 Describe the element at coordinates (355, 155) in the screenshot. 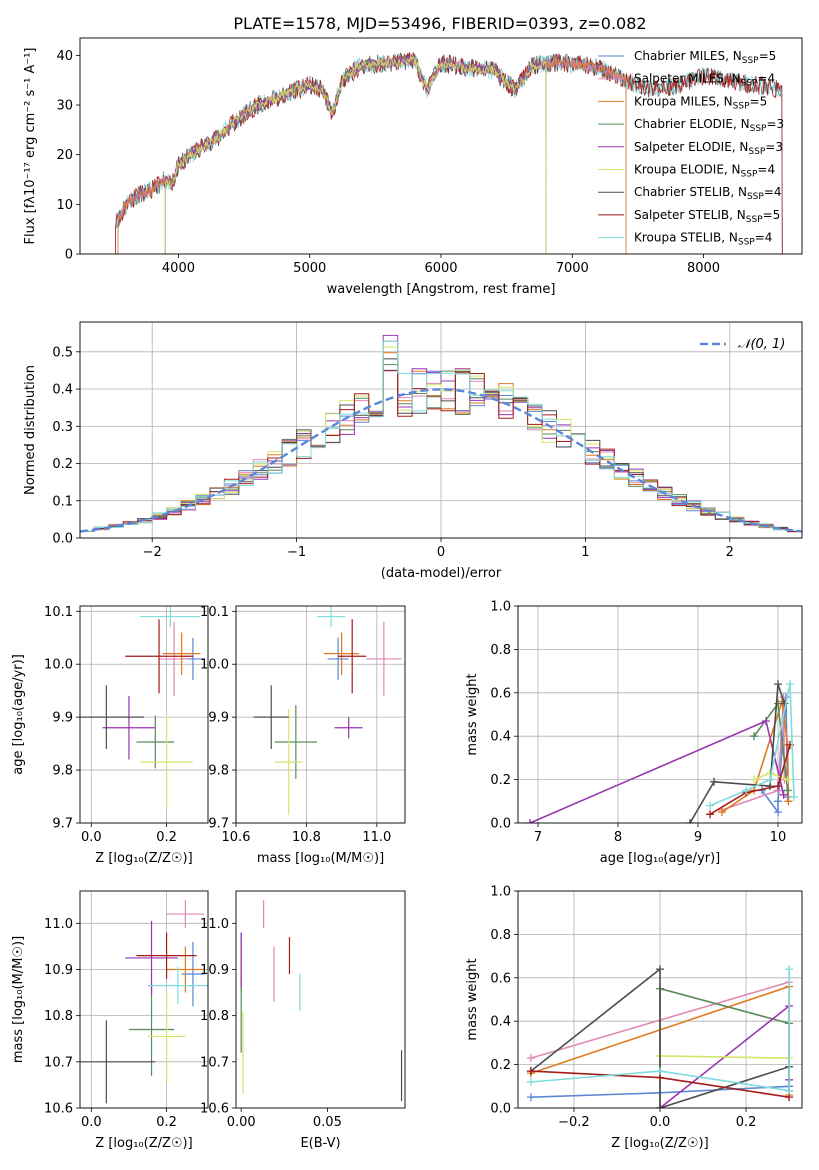

I see `spectrum-line` at that location.